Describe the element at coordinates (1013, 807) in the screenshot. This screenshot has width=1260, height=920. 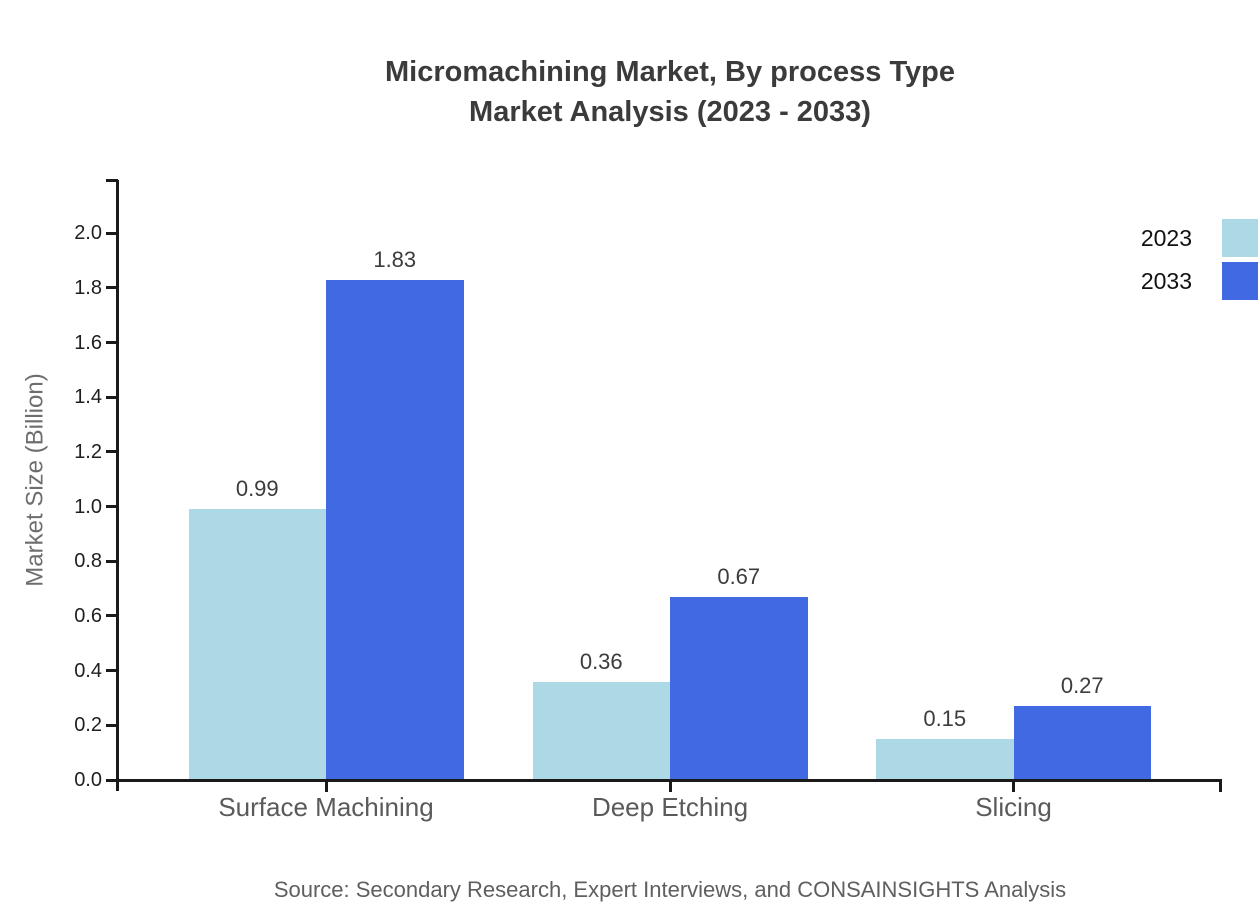
I see `x-category-label: Slicing` at that location.